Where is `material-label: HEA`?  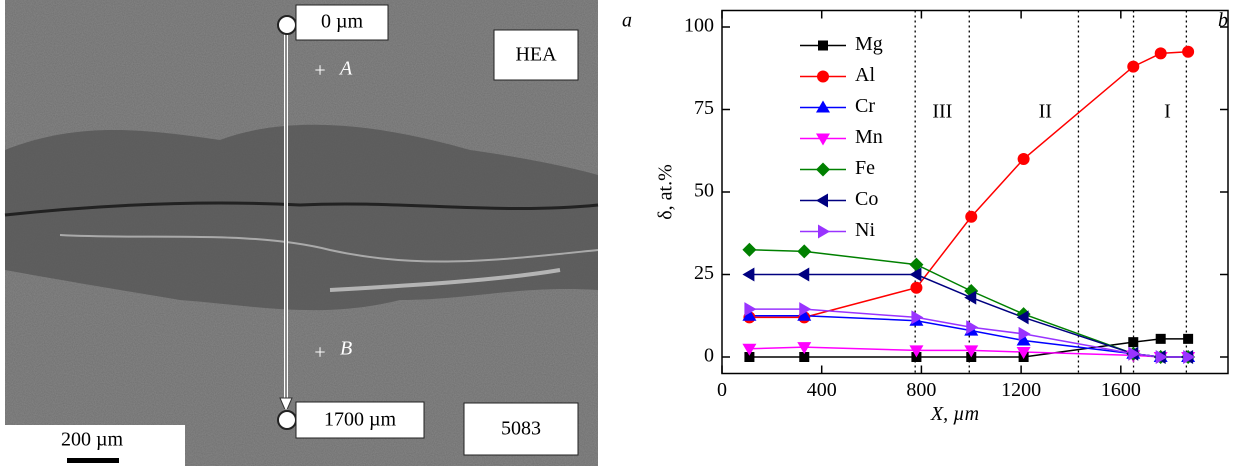 material-label: HEA is located at coordinates (536, 55).